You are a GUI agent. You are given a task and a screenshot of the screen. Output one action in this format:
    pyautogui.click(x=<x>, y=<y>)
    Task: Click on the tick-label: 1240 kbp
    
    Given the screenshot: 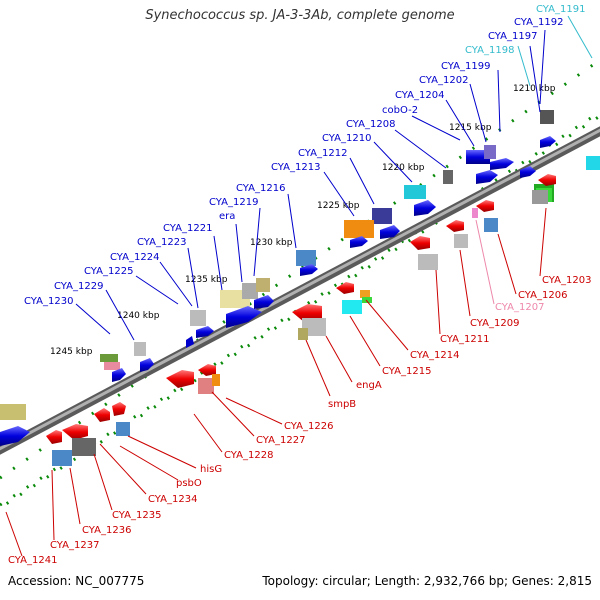 What is the action you would take?
    pyautogui.click(x=138, y=316)
    